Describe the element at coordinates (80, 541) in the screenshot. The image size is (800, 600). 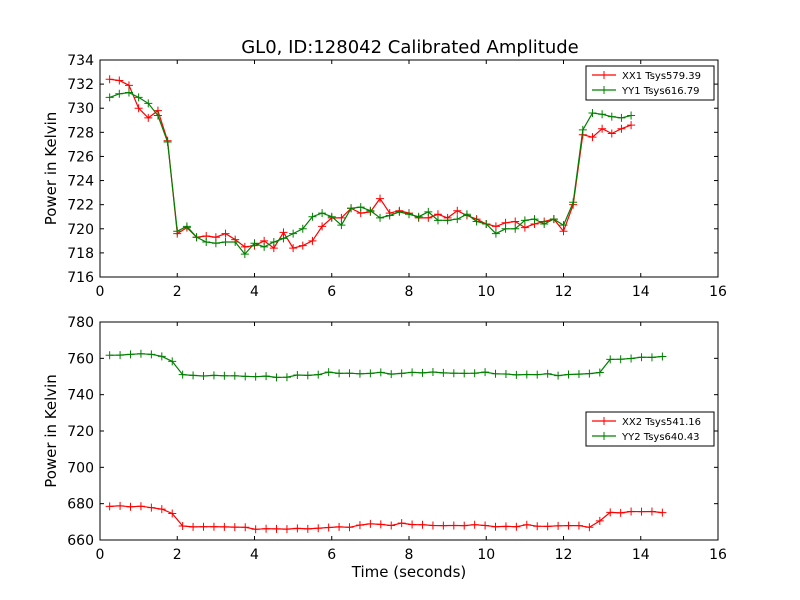
I see `y-tick-label: 660` at that location.